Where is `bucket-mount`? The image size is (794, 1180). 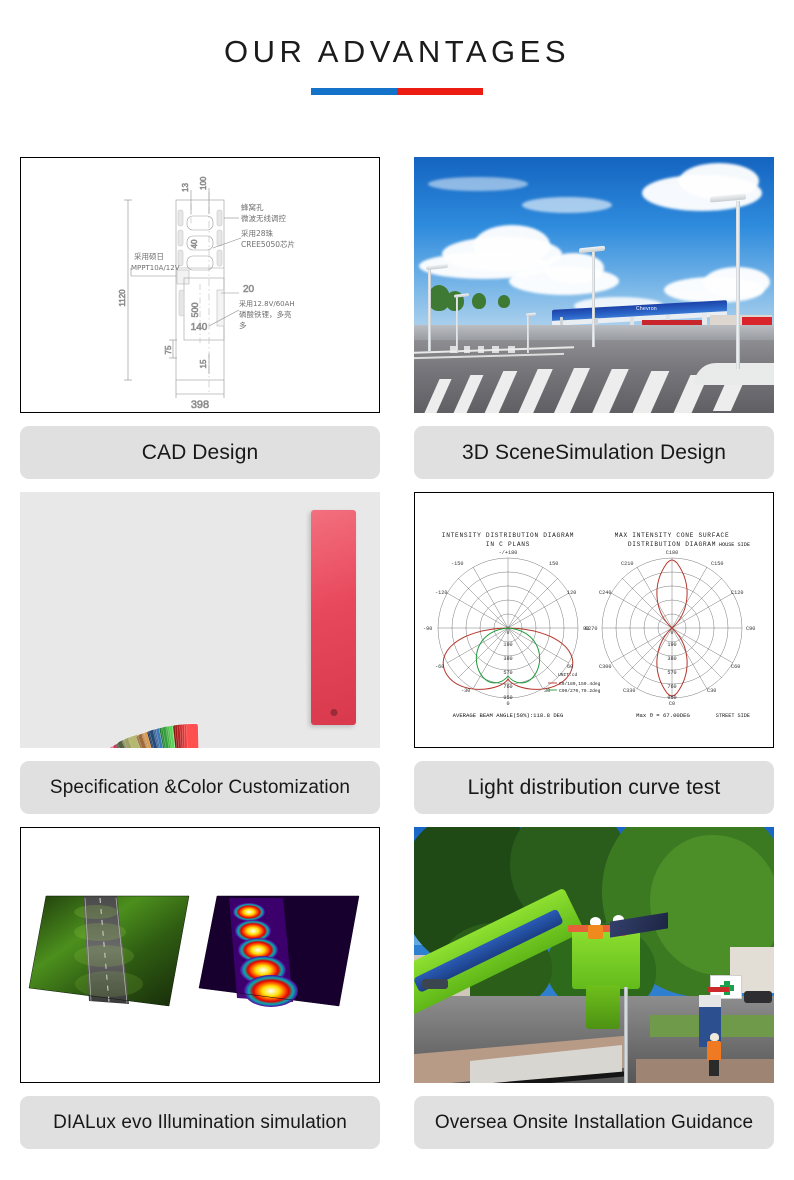 bucket-mount is located at coordinates (603, 1007).